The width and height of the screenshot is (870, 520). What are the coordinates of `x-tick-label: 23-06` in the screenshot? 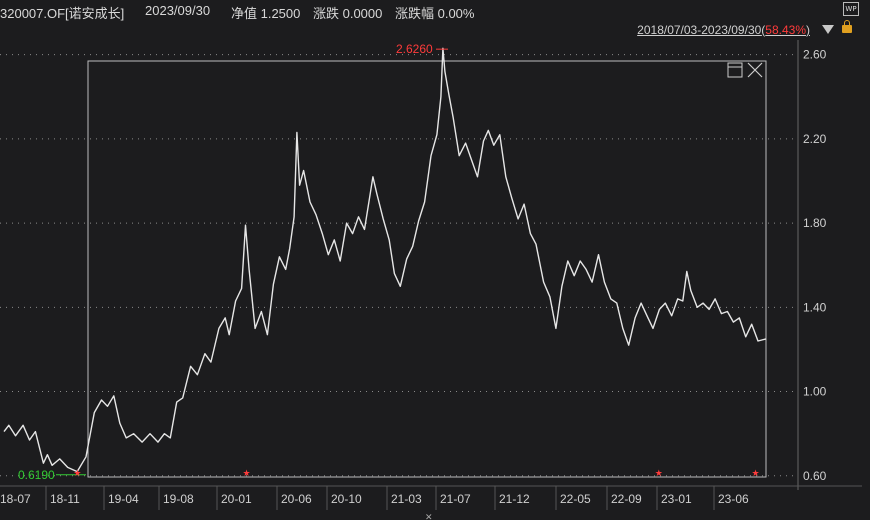 It's located at (733, 499).